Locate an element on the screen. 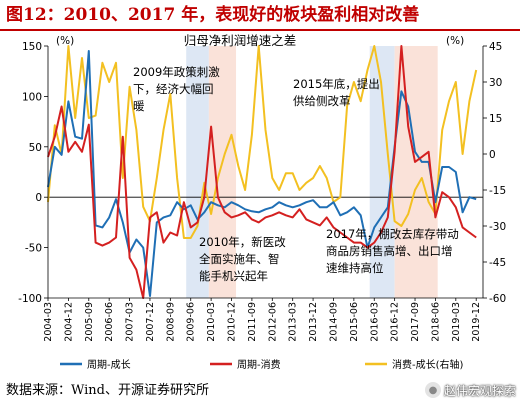 The image size is (520, 407). right-tick-label-1: -45 is located at coordinates (497, 263).